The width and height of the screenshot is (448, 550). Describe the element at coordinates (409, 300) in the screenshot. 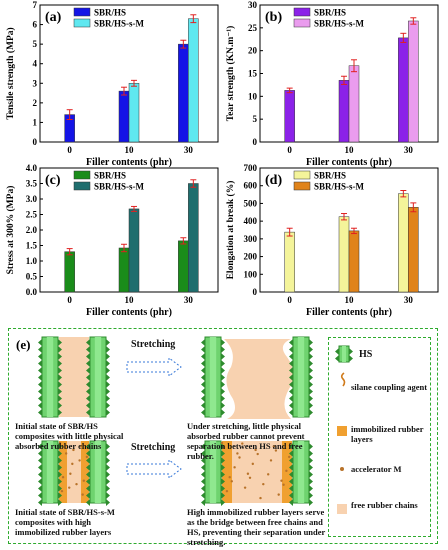

I see `x-tick-label-d: 30` at that location.